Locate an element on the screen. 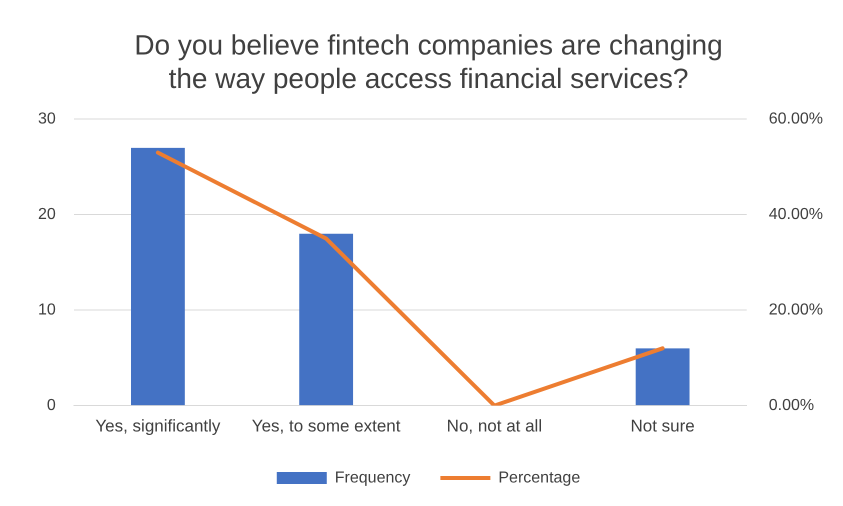 Image resolution: width=843 pixels, height=506 pixels. legend-label: Percentage is located at coordinates (539, 477).